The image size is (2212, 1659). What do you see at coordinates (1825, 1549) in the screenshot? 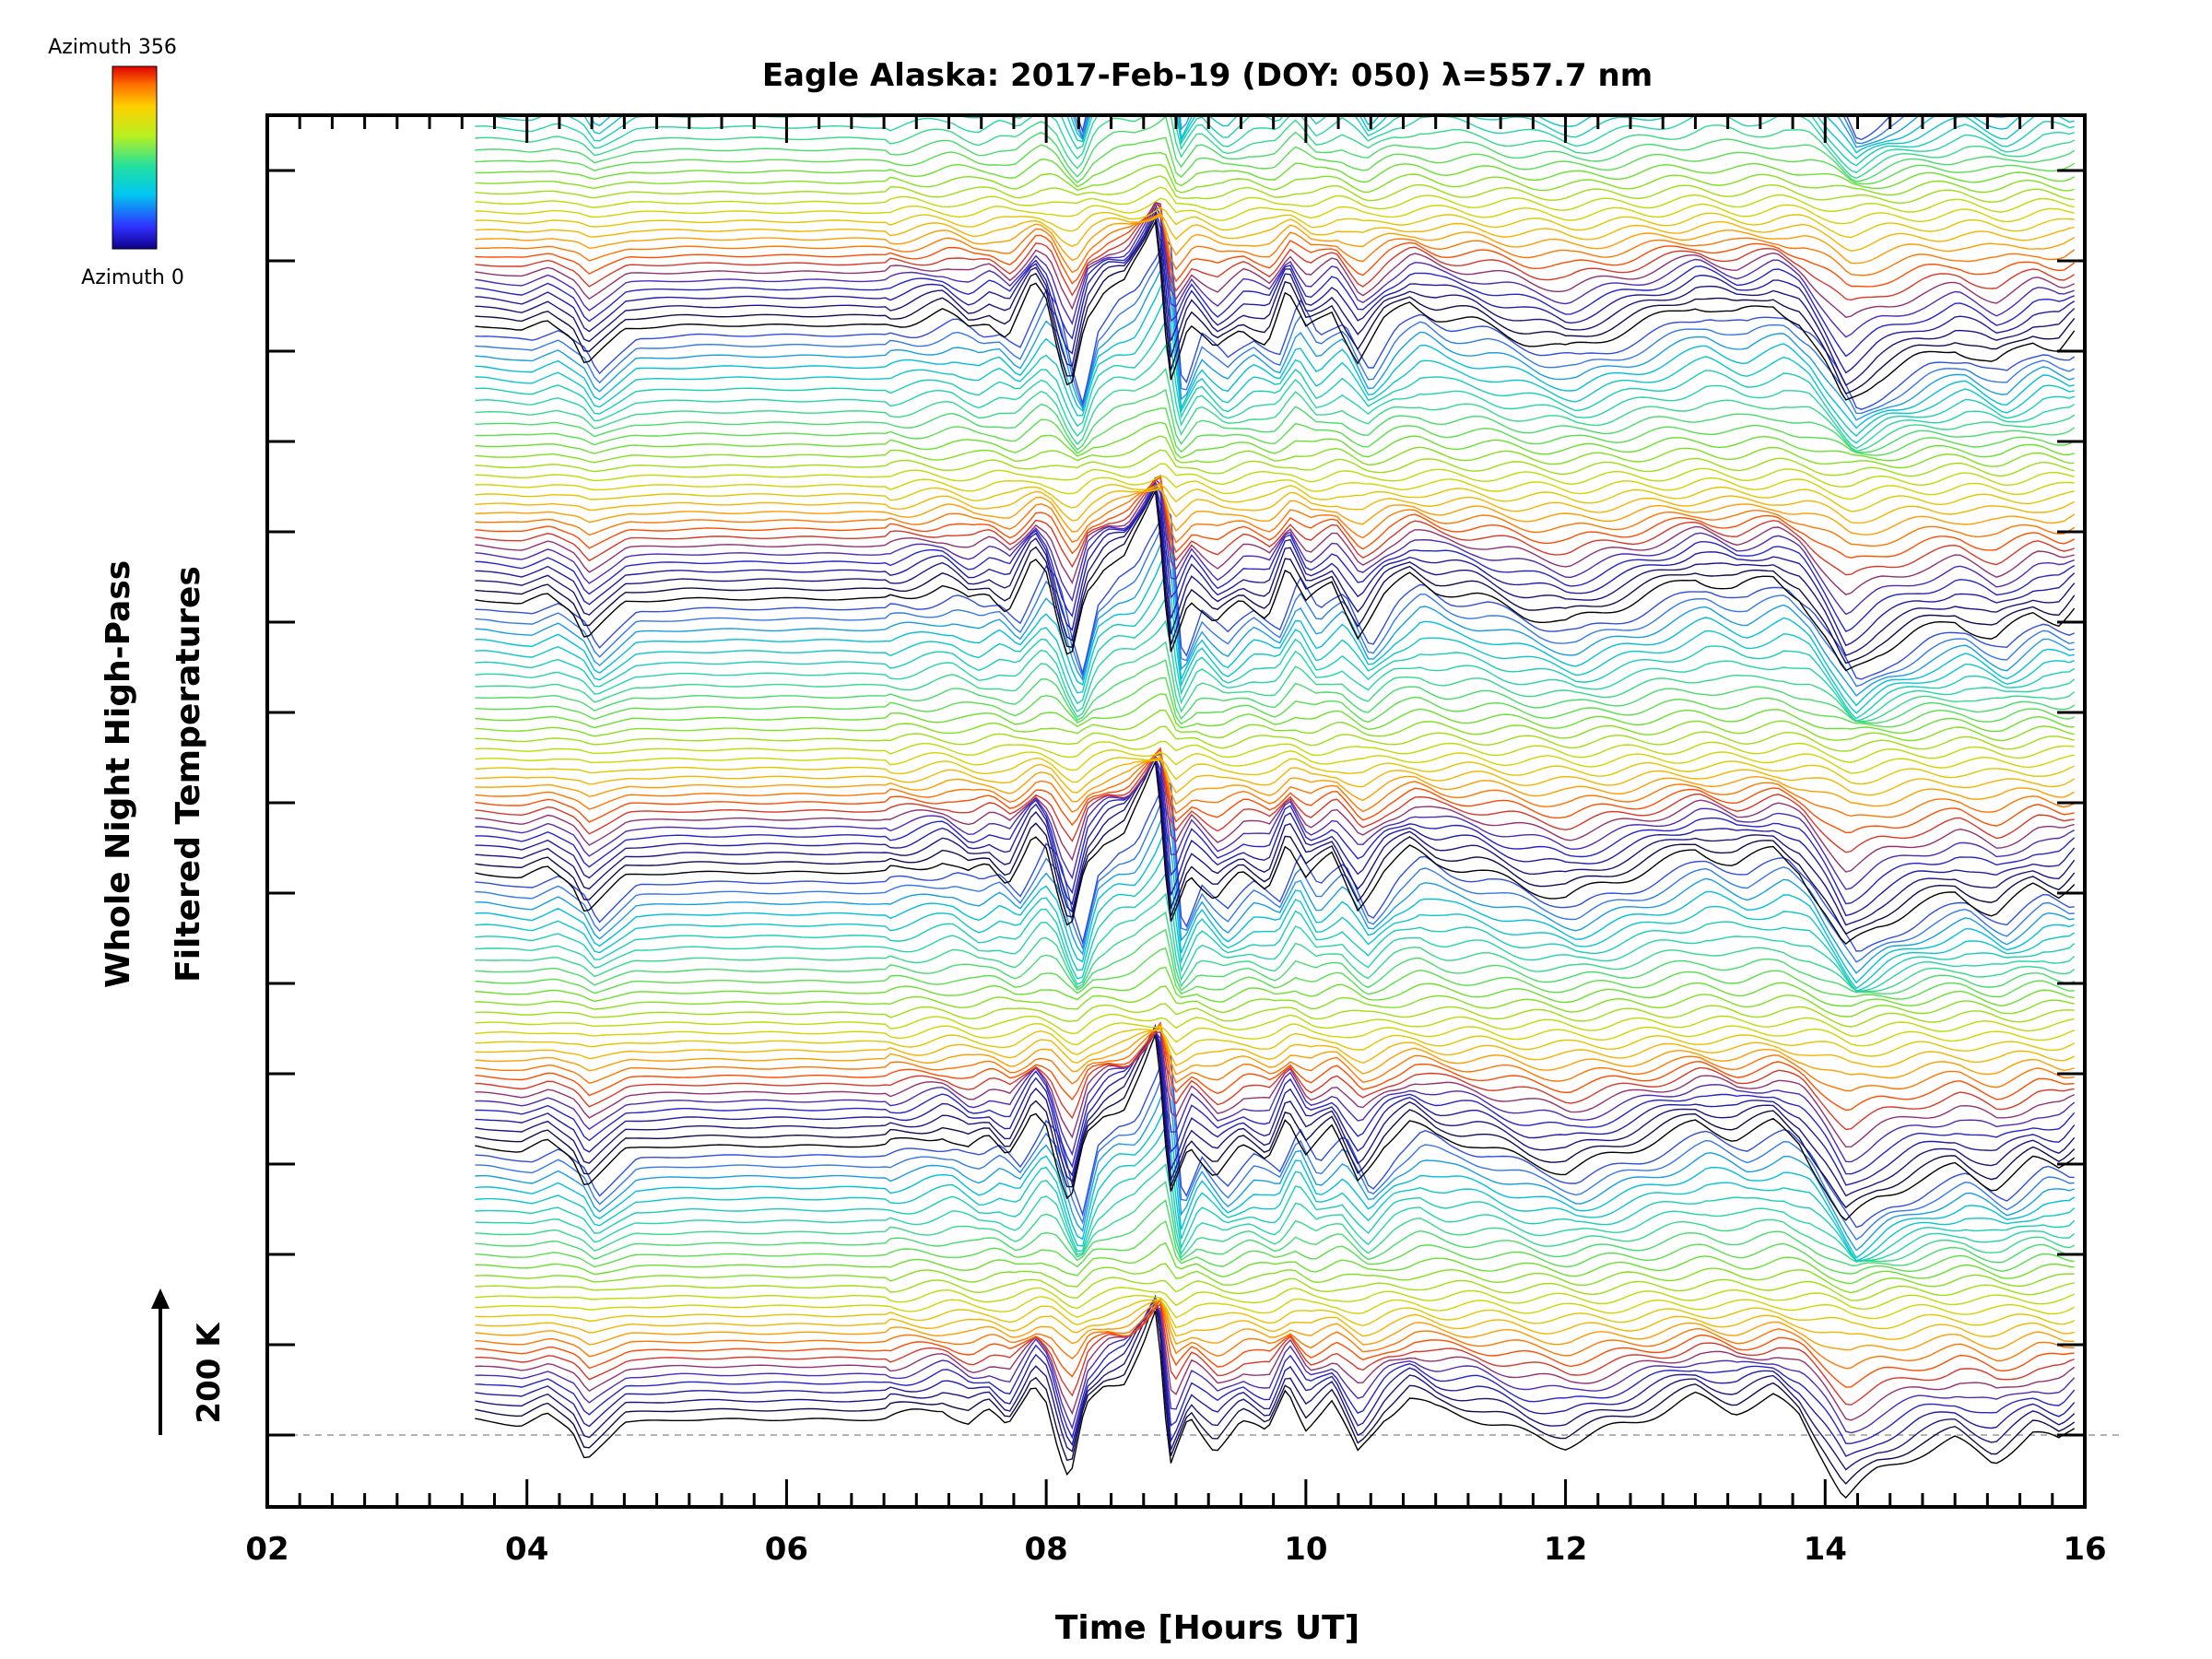
I see `x-tick-label: 14` at bounding box center [1825, 1549].